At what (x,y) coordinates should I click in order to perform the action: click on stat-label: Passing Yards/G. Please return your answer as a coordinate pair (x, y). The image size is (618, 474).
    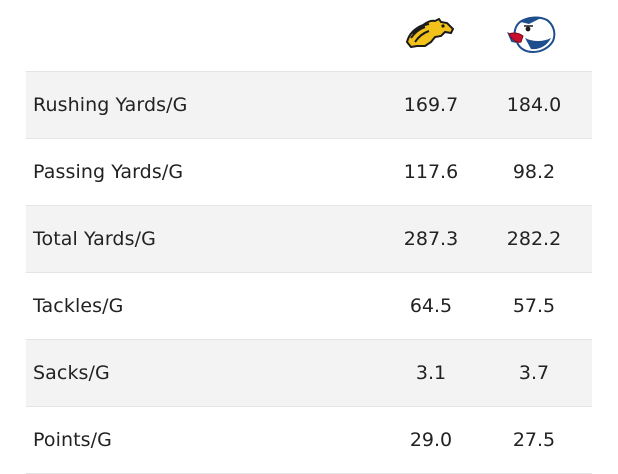
    Looking at the image, I should click on (108, 172).